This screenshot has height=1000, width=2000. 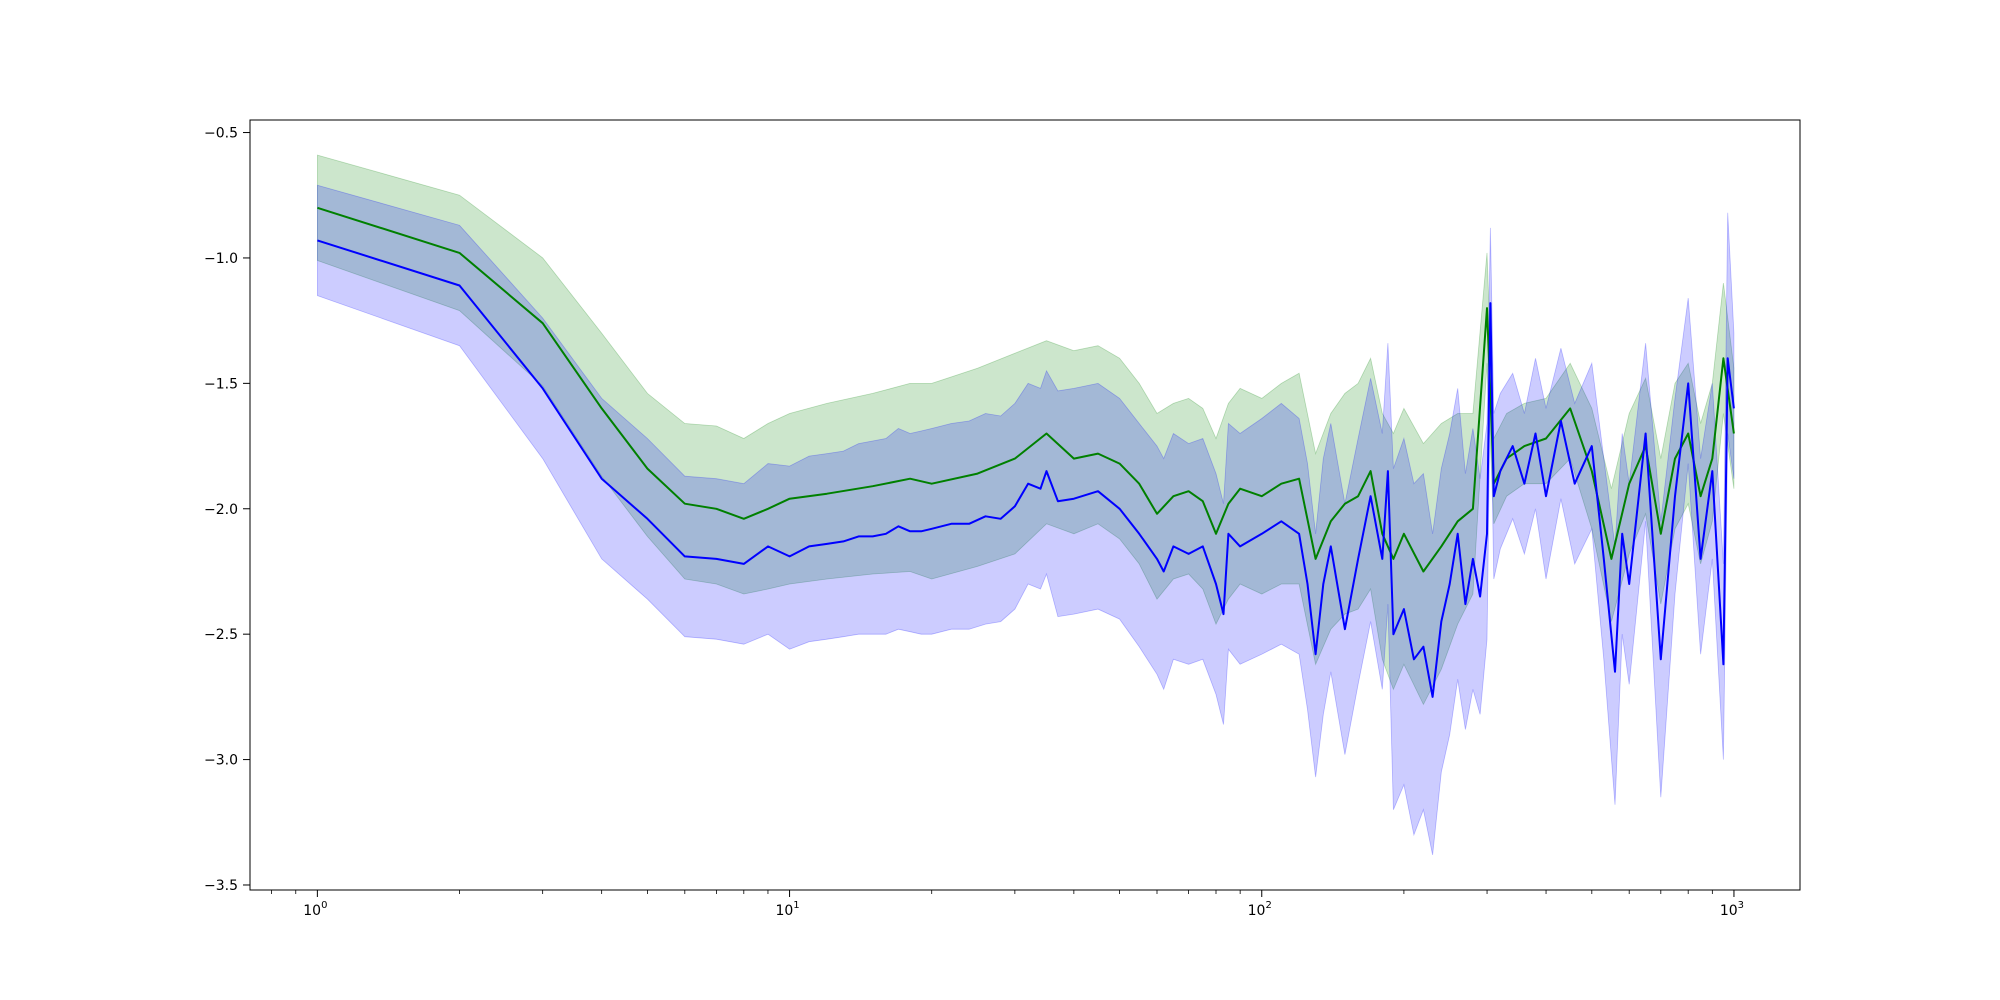 I want to click on y-tick-label: −3.5, so click(x=221, y=886).